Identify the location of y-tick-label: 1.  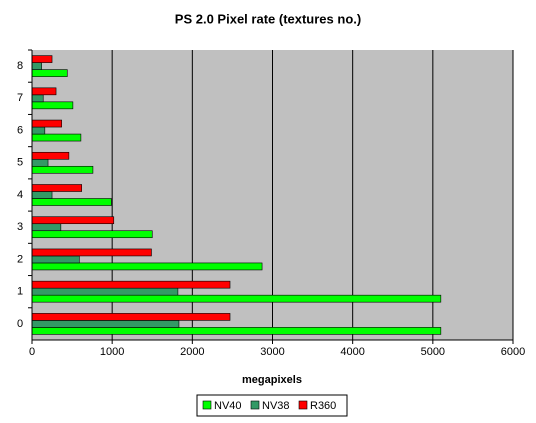
(20, 292).